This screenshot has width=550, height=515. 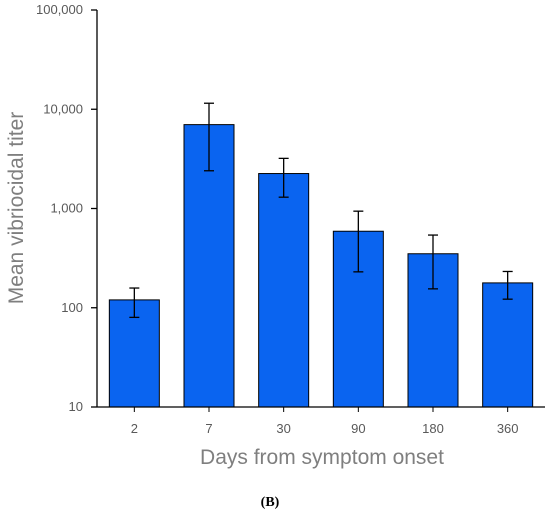 I want to click on y-tick-label-100: 100, so click(x=72, y=307).